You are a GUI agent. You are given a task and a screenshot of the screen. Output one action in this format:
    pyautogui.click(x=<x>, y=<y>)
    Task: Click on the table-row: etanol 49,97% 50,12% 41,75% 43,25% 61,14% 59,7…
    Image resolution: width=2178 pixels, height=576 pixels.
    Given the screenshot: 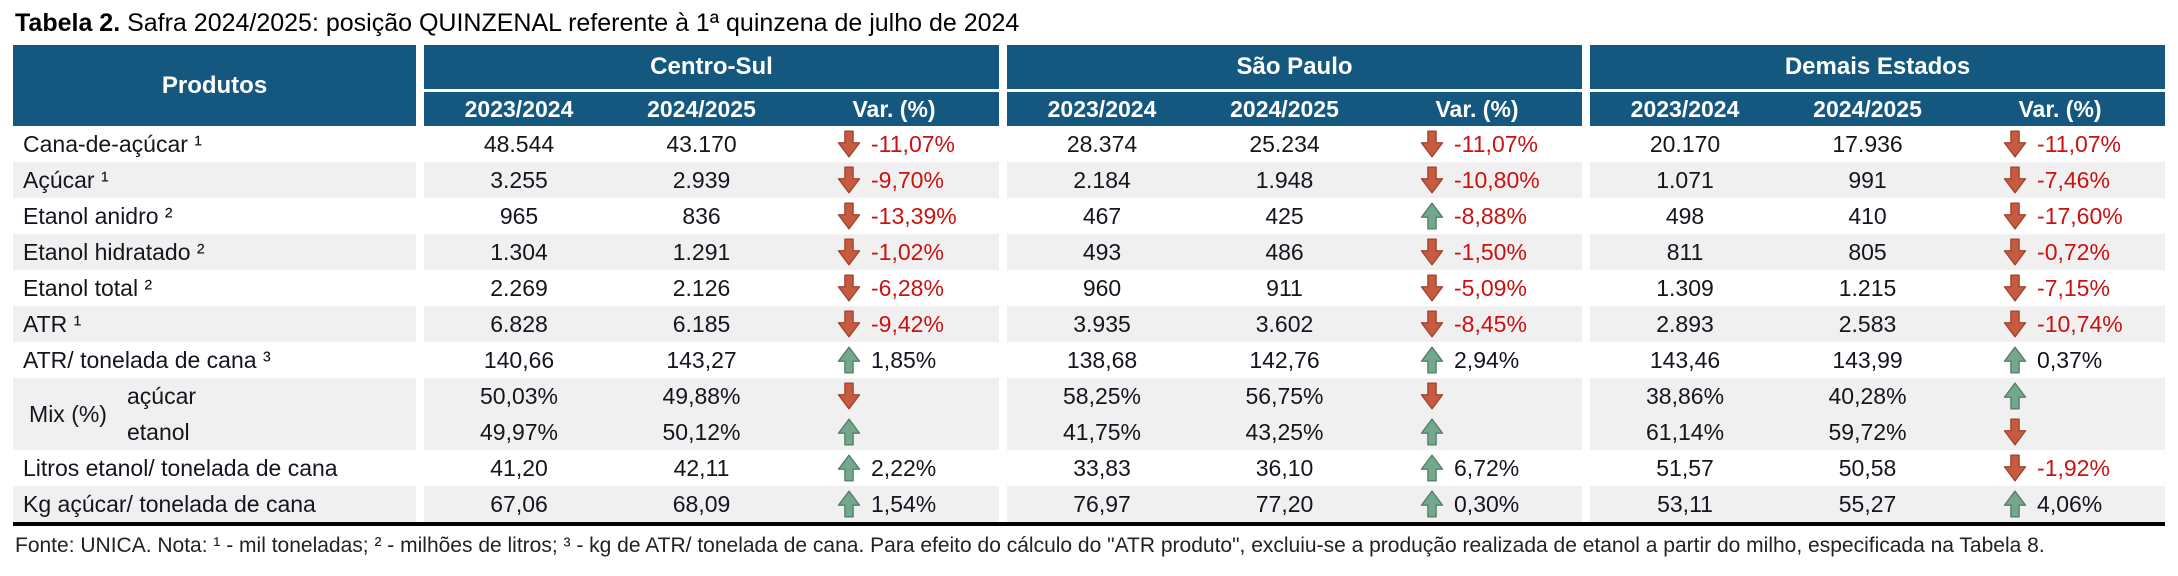 What is the action you would take?
    pyautogui.click(x=1089, y=432)
    